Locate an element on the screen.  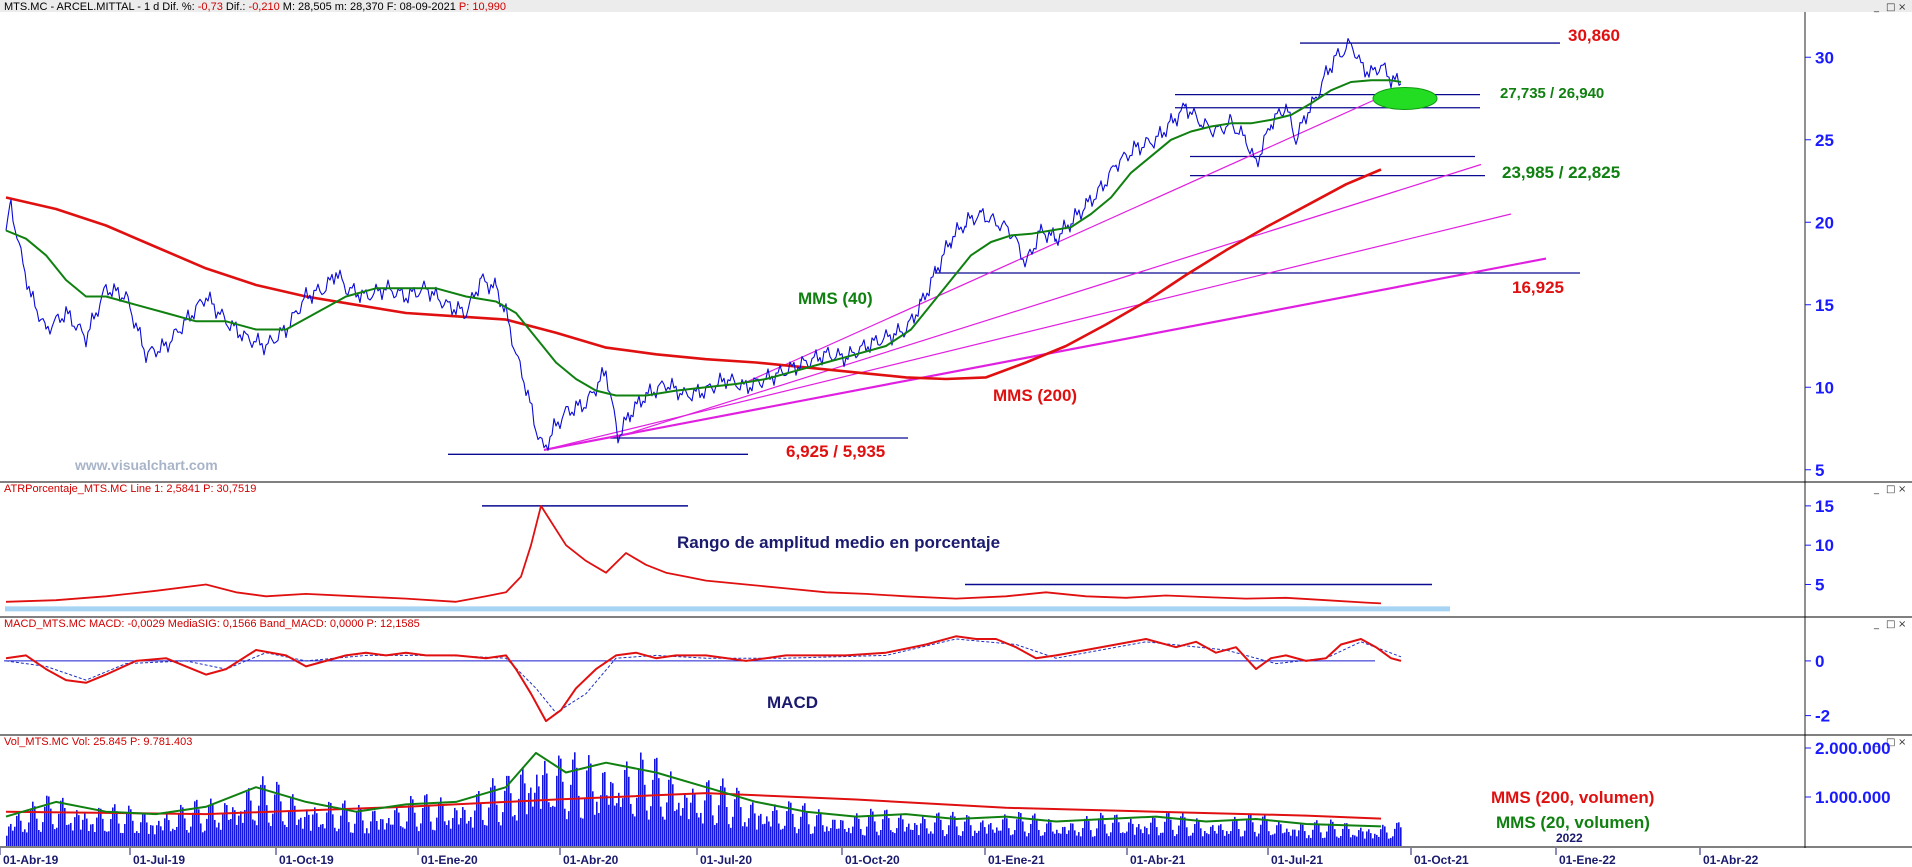
atr-panel-controls: _ □ × is located at coordinates (1889, 489).